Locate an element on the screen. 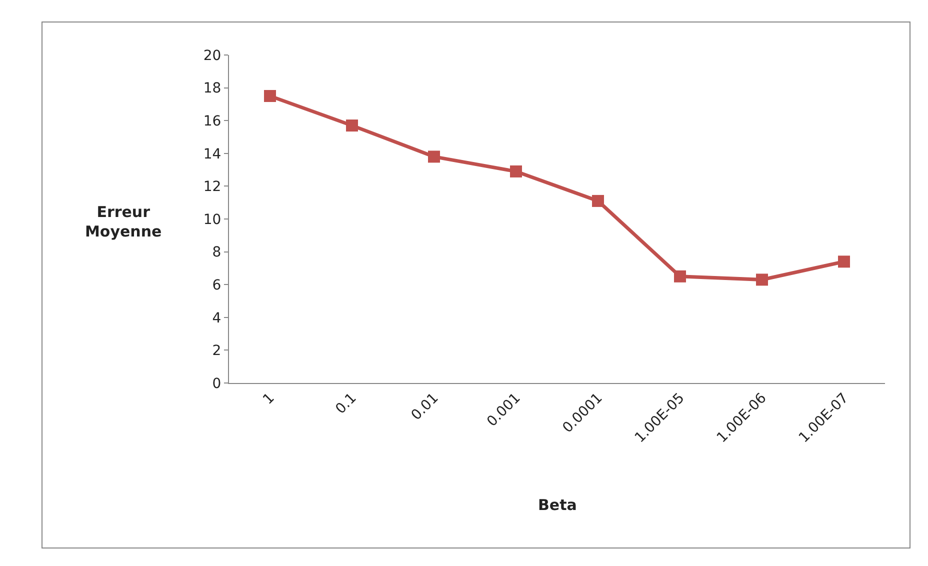 The width and height of the screenshot is (928, 566). y-tick-label: 4 is located at coordinates (217, 318).